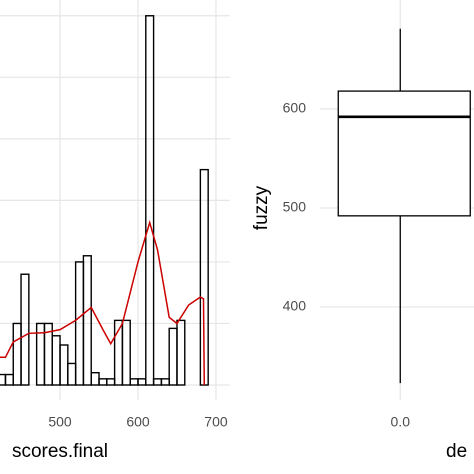  What do you see at coordinates (401, 422) in the screenshot?
I see `x-tick-label: 0.0` at bounding box center [401, 422].